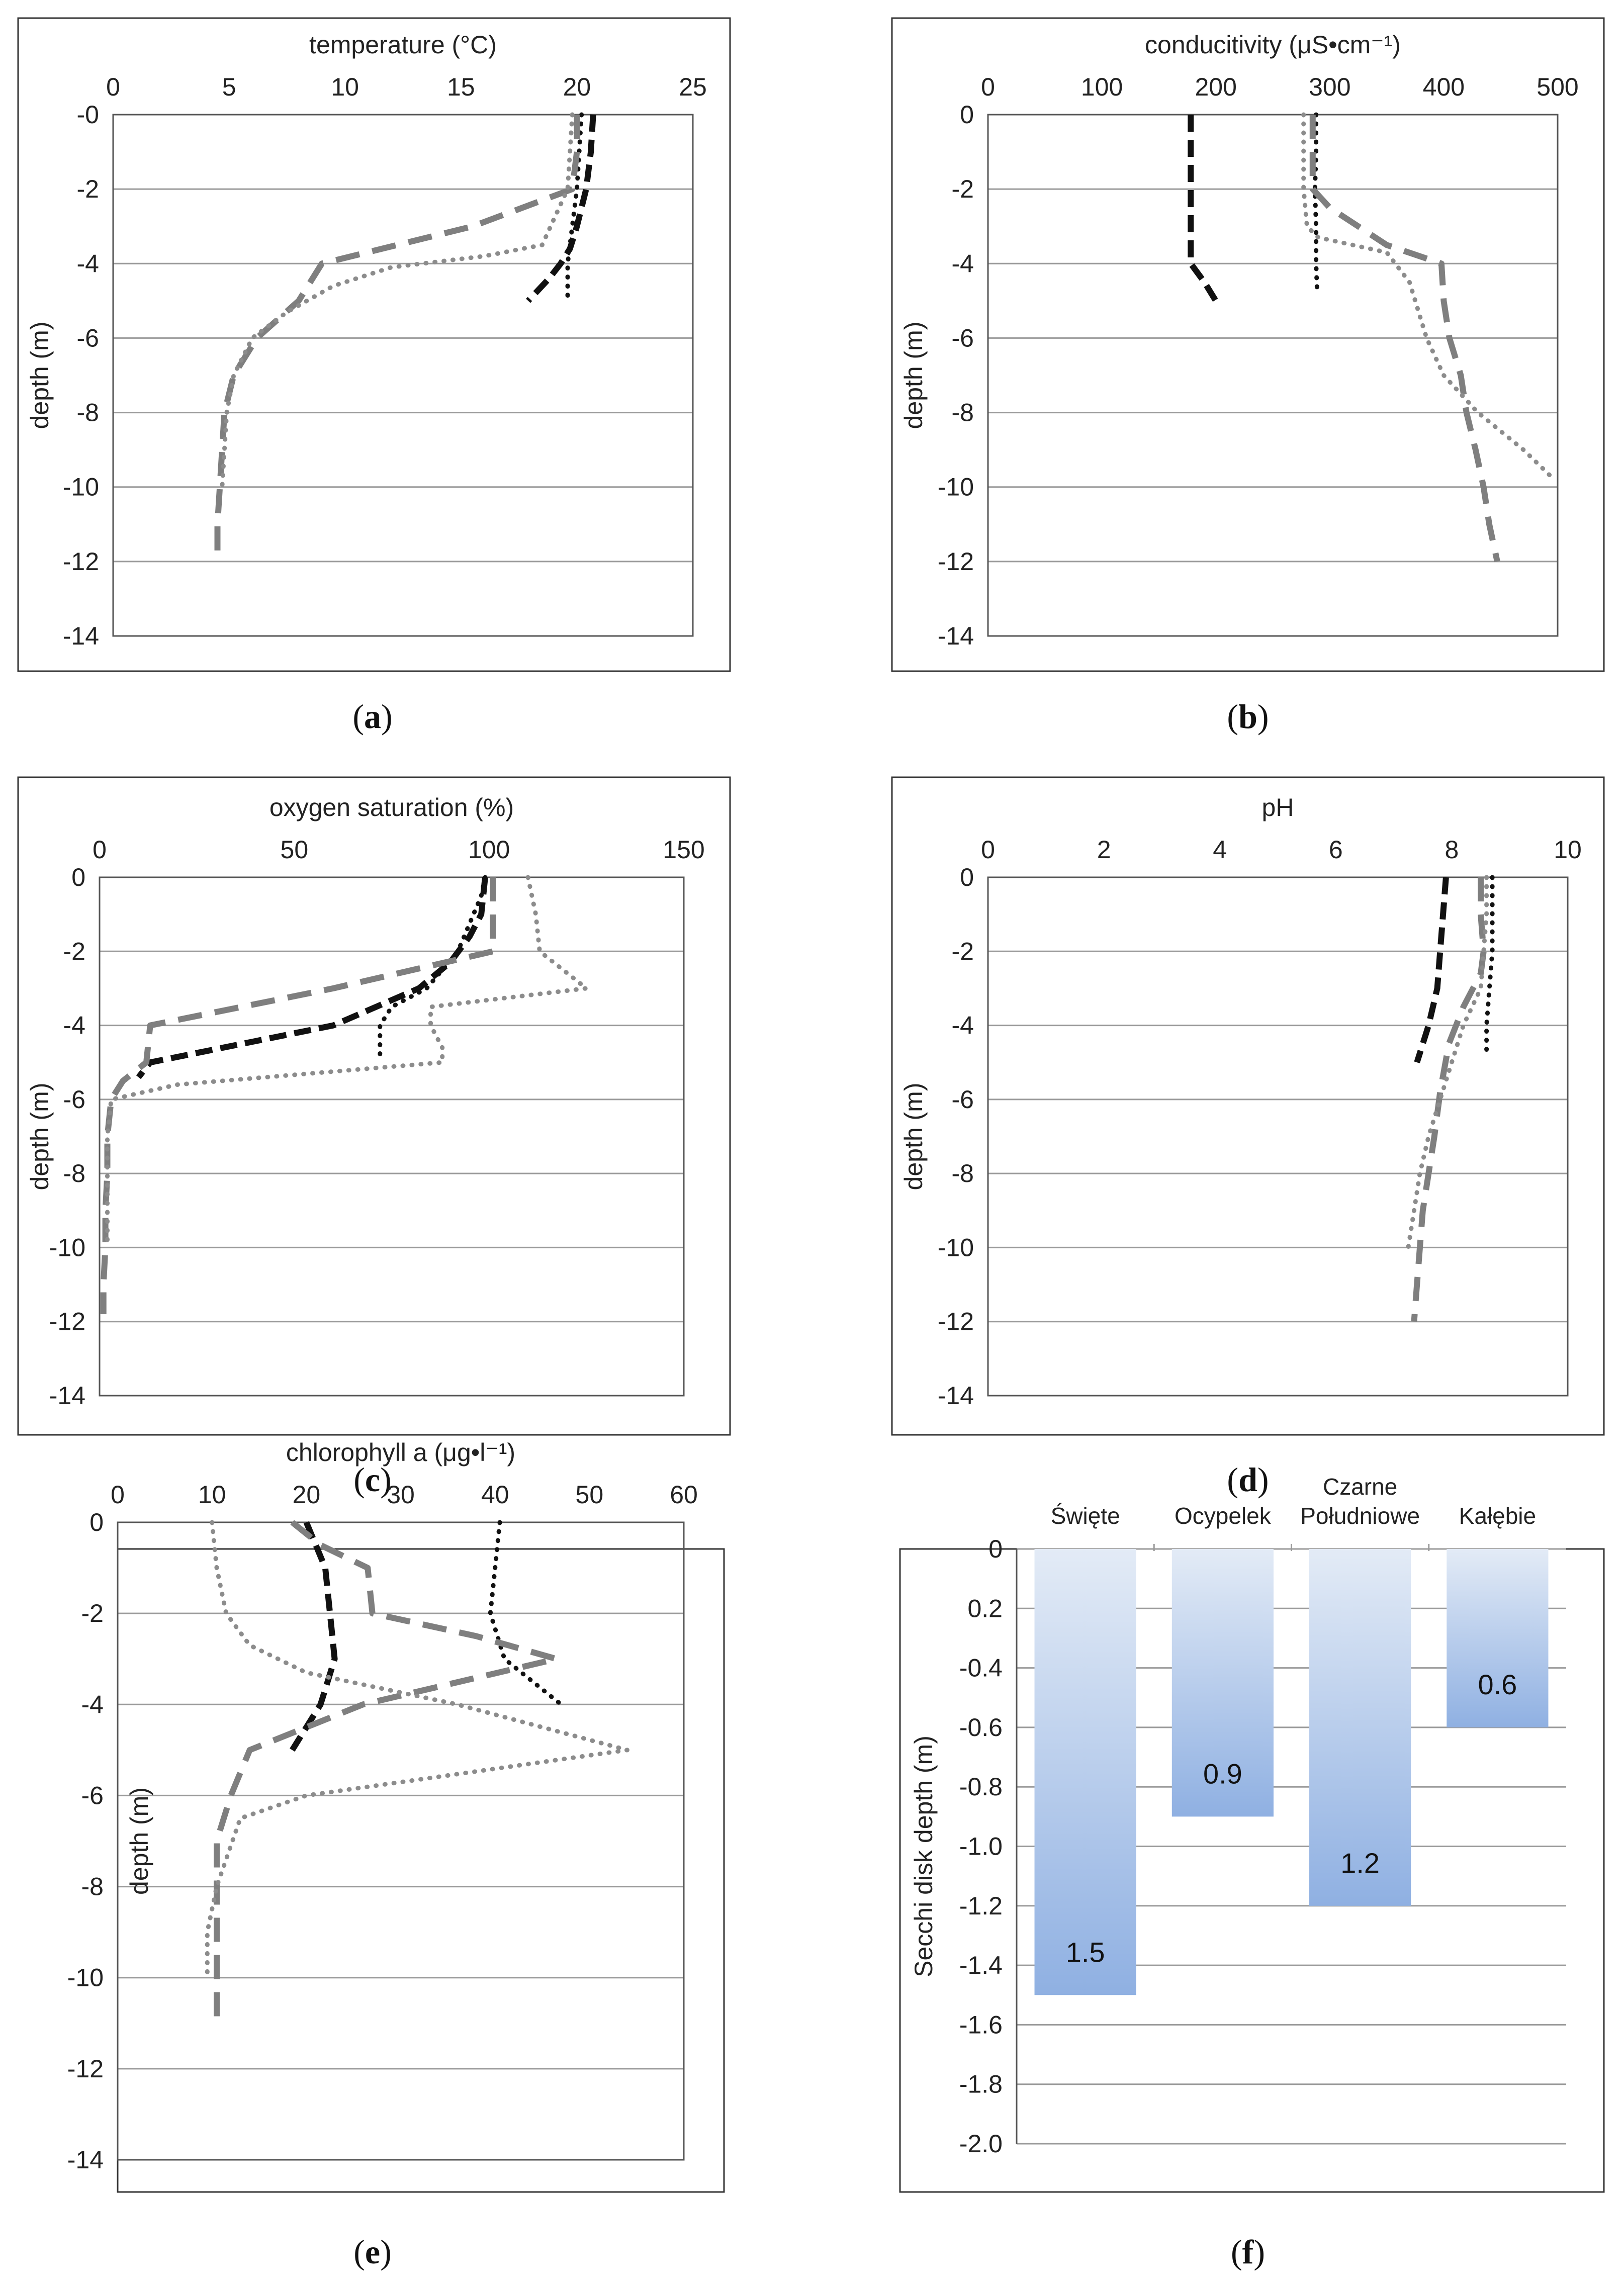 This screenshot has height=2287, width=1624. Describe the element at coordinates (461, 87) in the screenshot. I see `x-tick-label: 15` at that location.